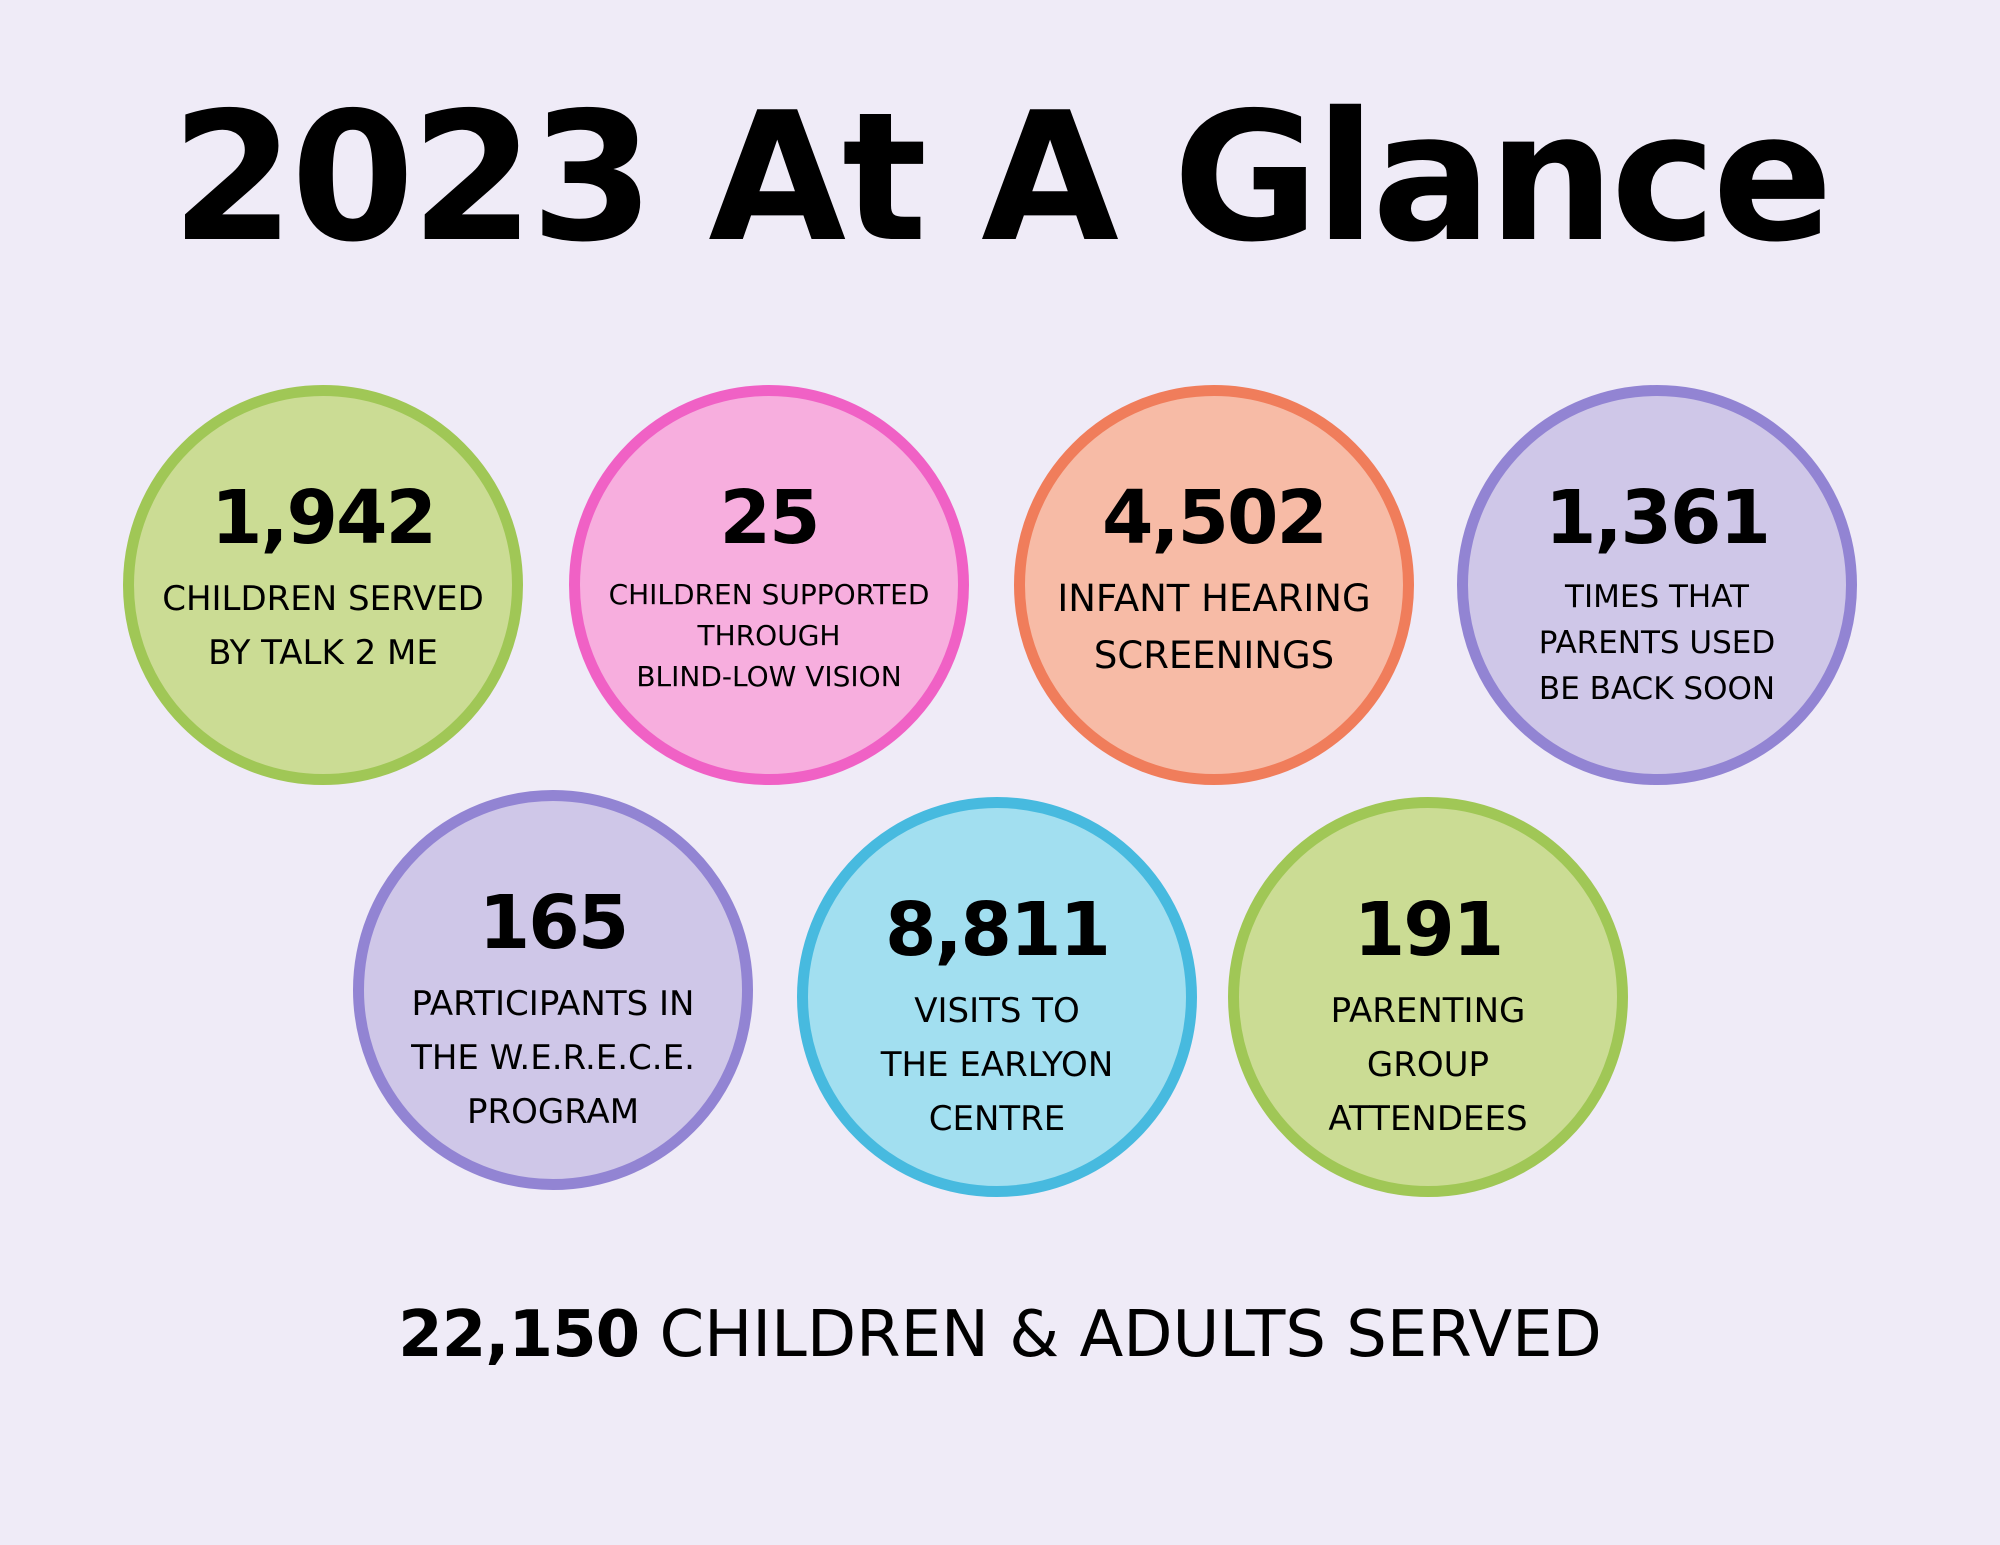 Image resolution: width=2000 pixels, height=1545 pixels. What do you see at coordinates (997, 1065) in the screenshot?
I see `stat-label: VISITS TO THE EARLYON CENTRE` at bounding box center [997, 1065].